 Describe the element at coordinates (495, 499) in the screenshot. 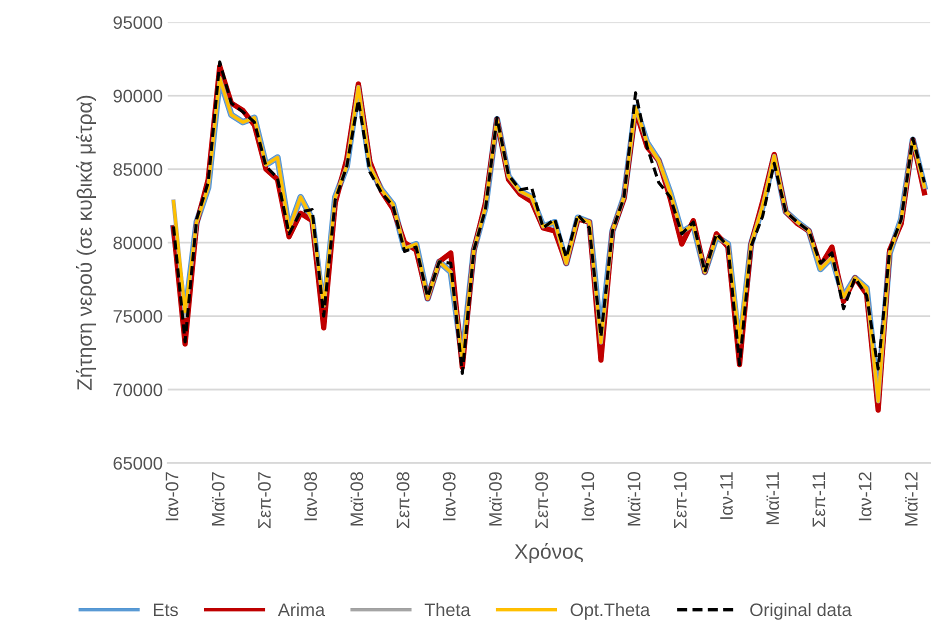

I see `x-tick-label: Μαϊ-09` at that location.